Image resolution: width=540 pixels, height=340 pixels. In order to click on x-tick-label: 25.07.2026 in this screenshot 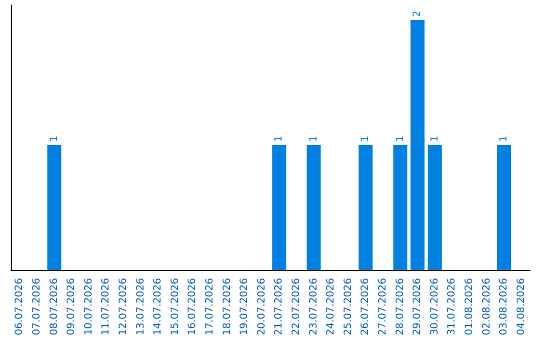, I will do `click(348, 307)`.